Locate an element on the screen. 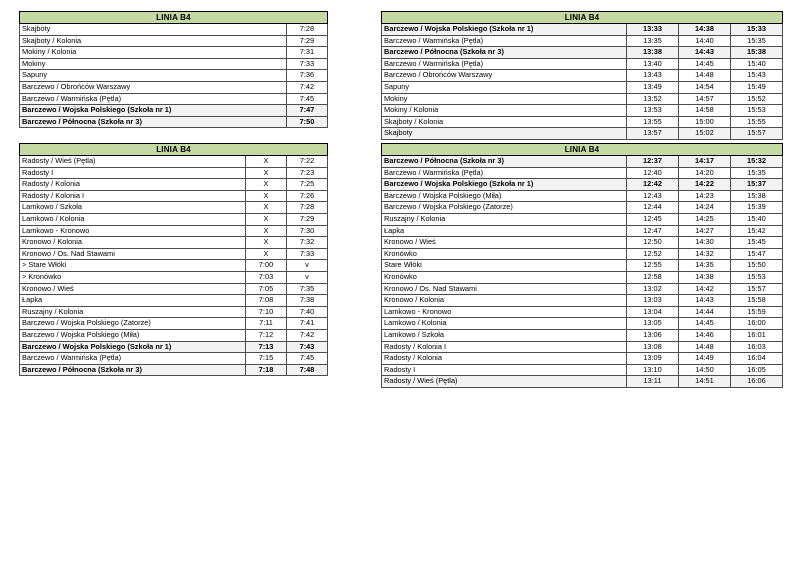 Image resolution: width=800 pixels, height=565 pixels. stop-name: Lamkowo / Kolonia is located at coordinates (132, 219).